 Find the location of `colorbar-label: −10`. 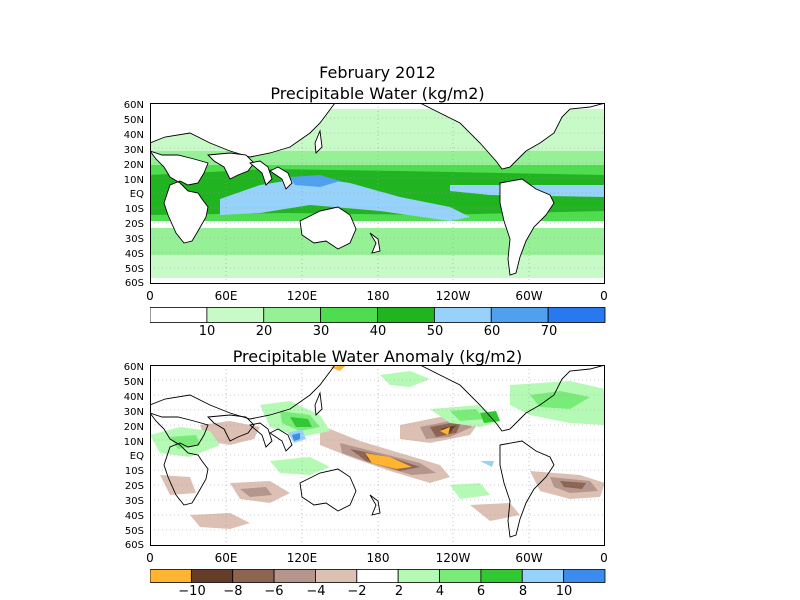

colorbar-label: −10 is located at coordinates (192, 591).